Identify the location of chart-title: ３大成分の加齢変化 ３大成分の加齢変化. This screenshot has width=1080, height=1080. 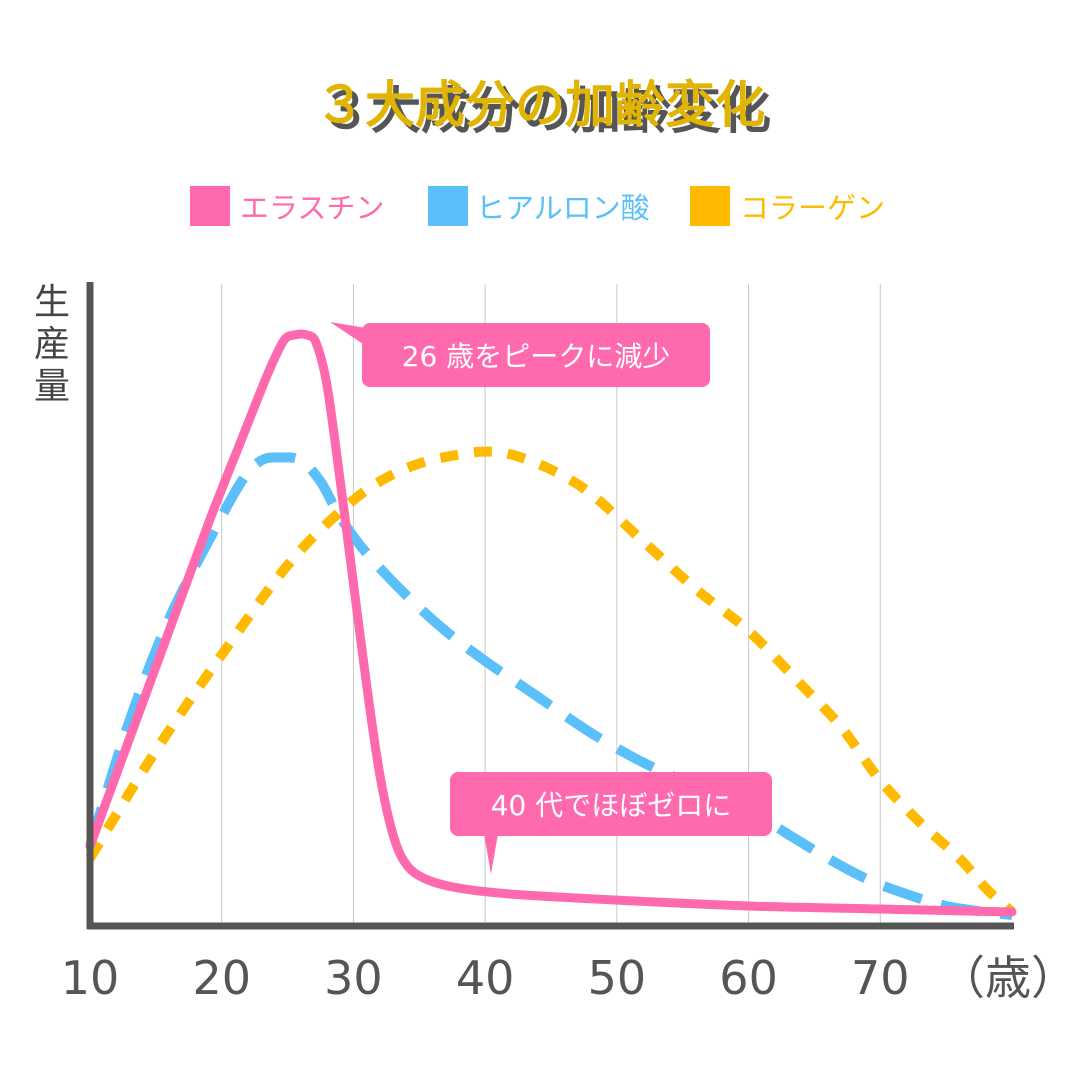
(543, 108).